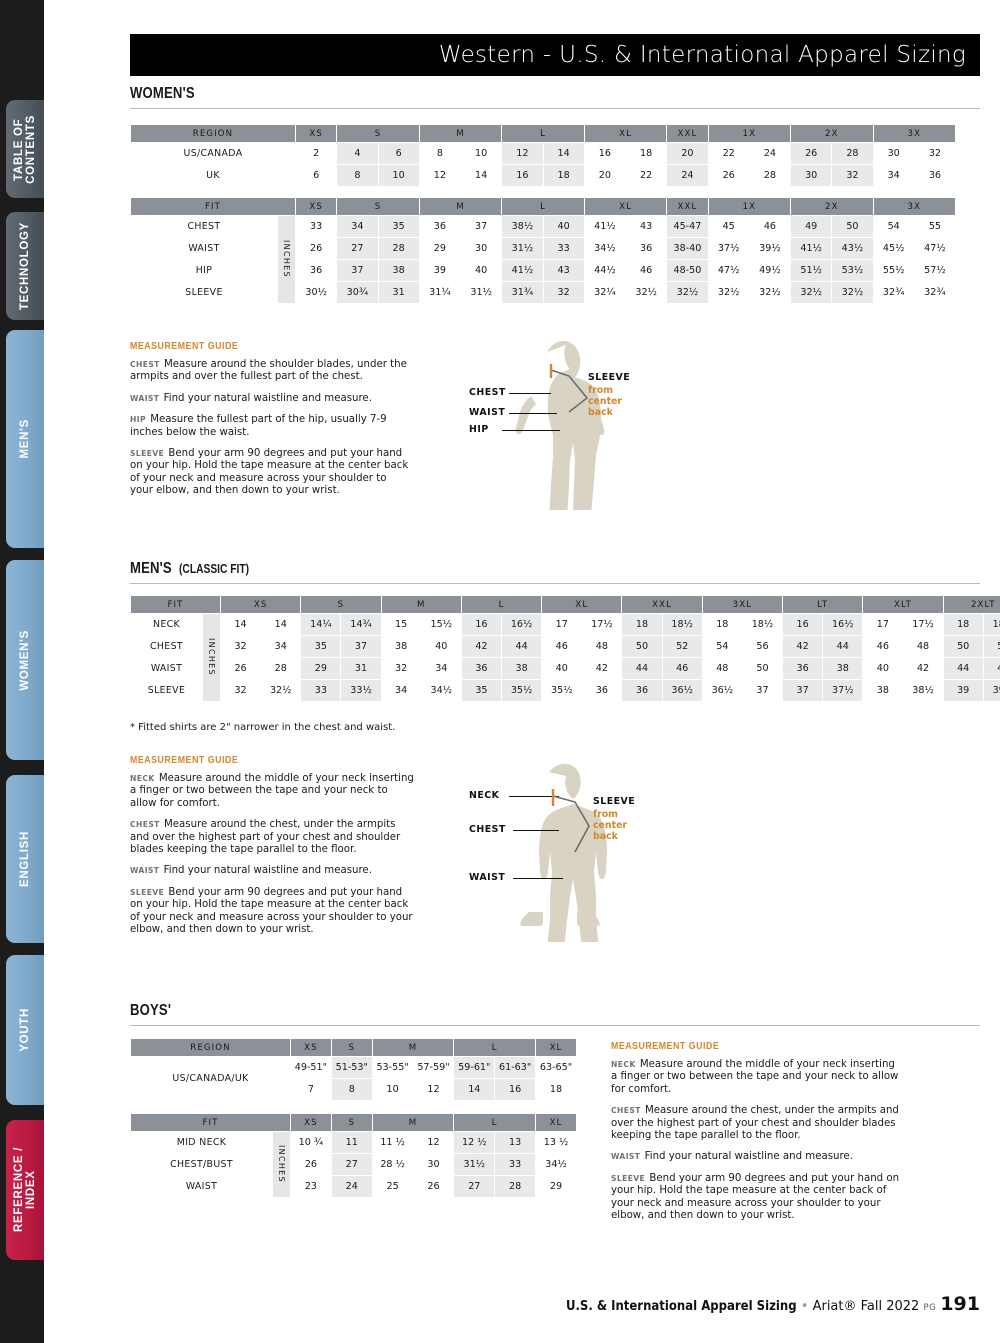 This screenshot has height=1343, width=1000. Describe the element at coordinates (151, 1010) in the screenshot. I see `section-heading-boys-label: BOYS'` at that location.